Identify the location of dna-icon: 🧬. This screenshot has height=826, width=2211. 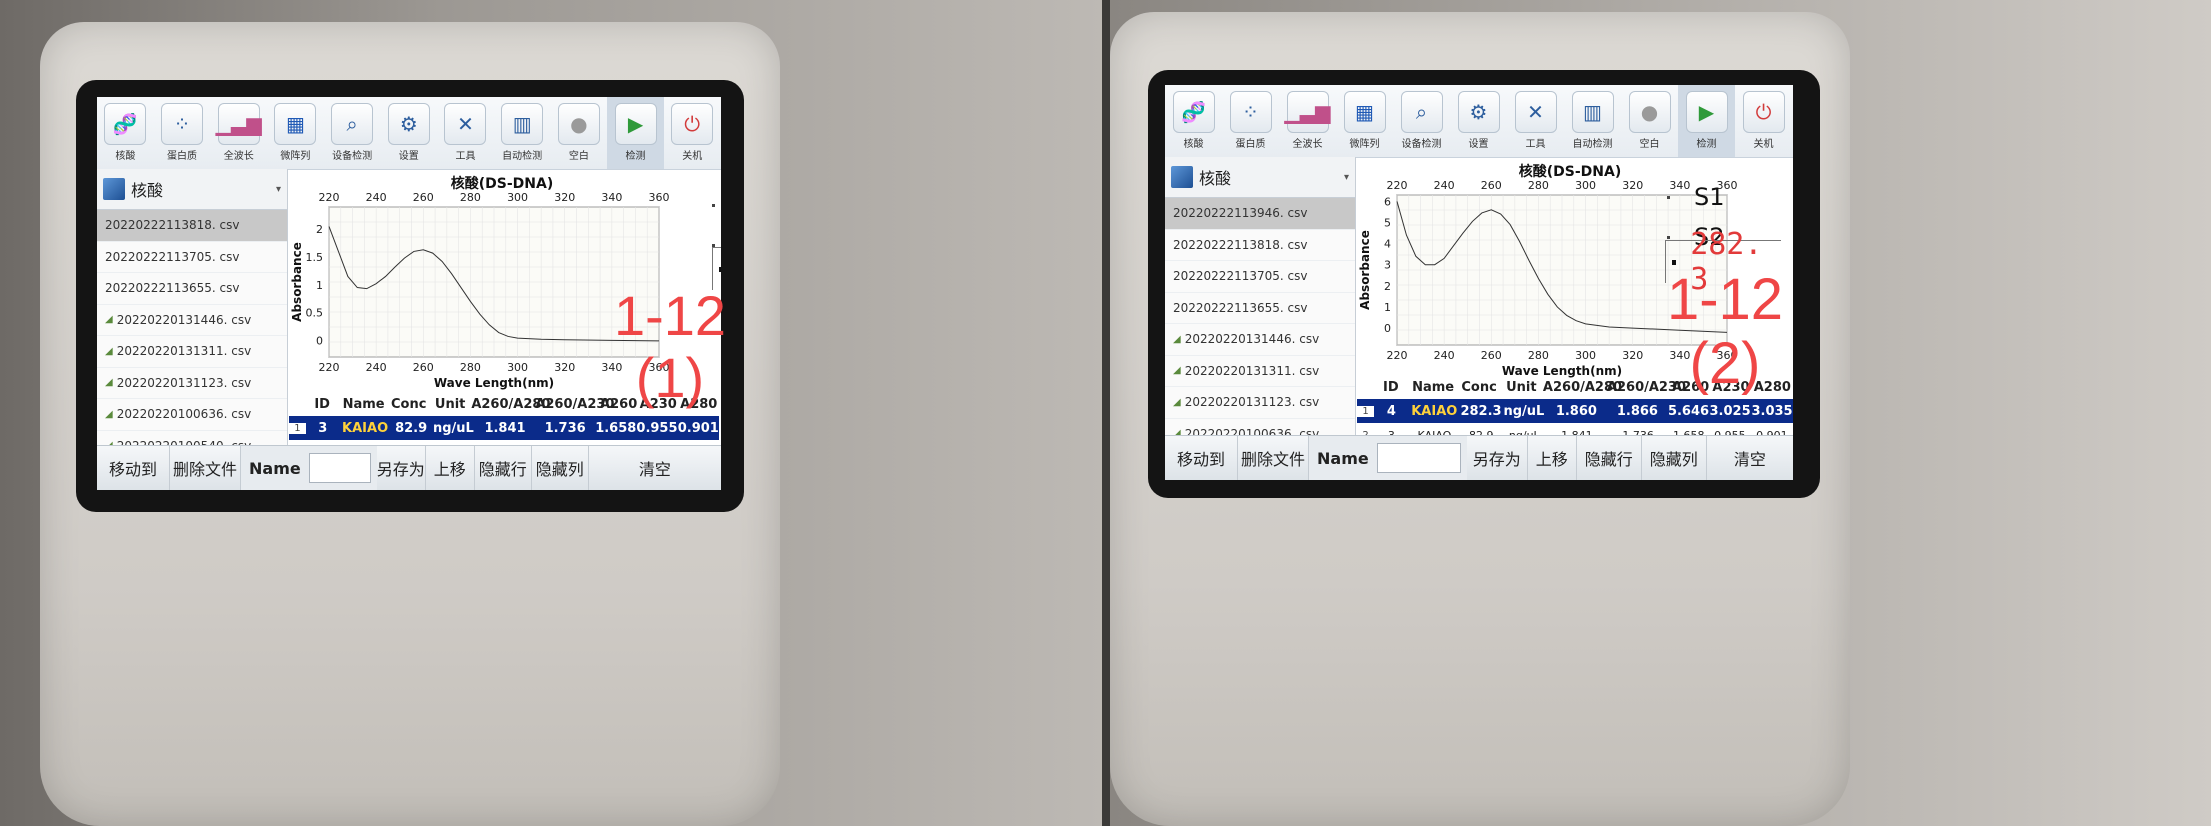
(125, 124).